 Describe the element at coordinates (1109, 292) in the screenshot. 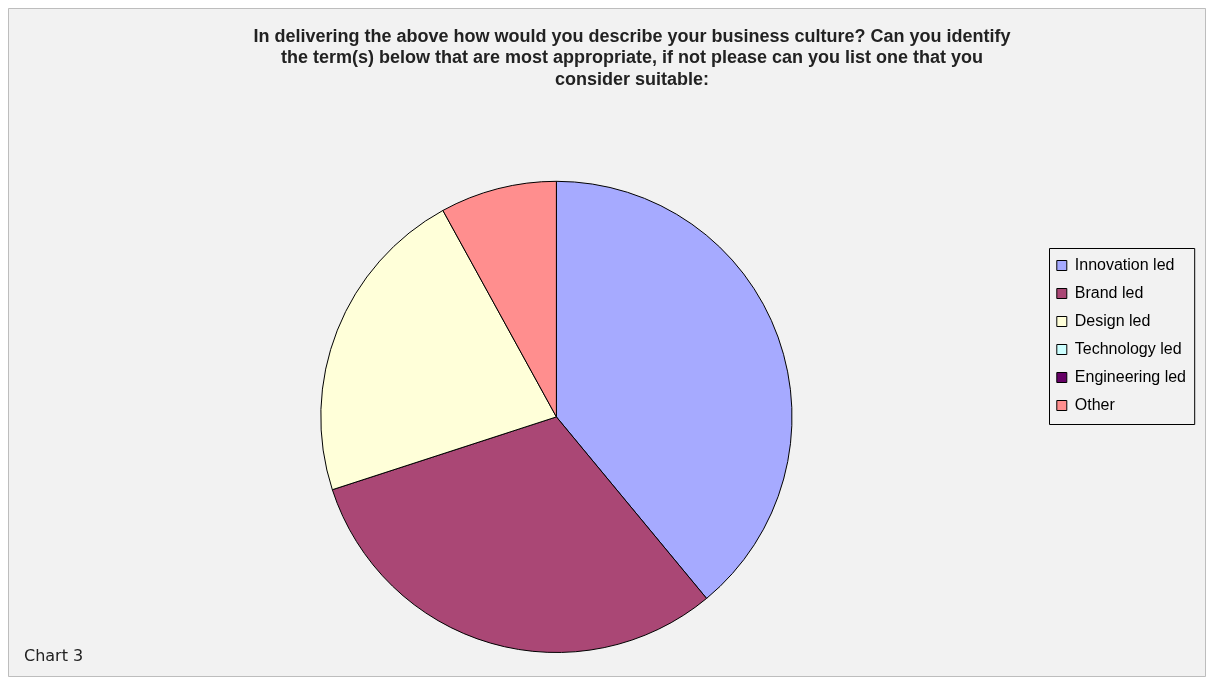

I see `legend-label: Brand led` at that location.